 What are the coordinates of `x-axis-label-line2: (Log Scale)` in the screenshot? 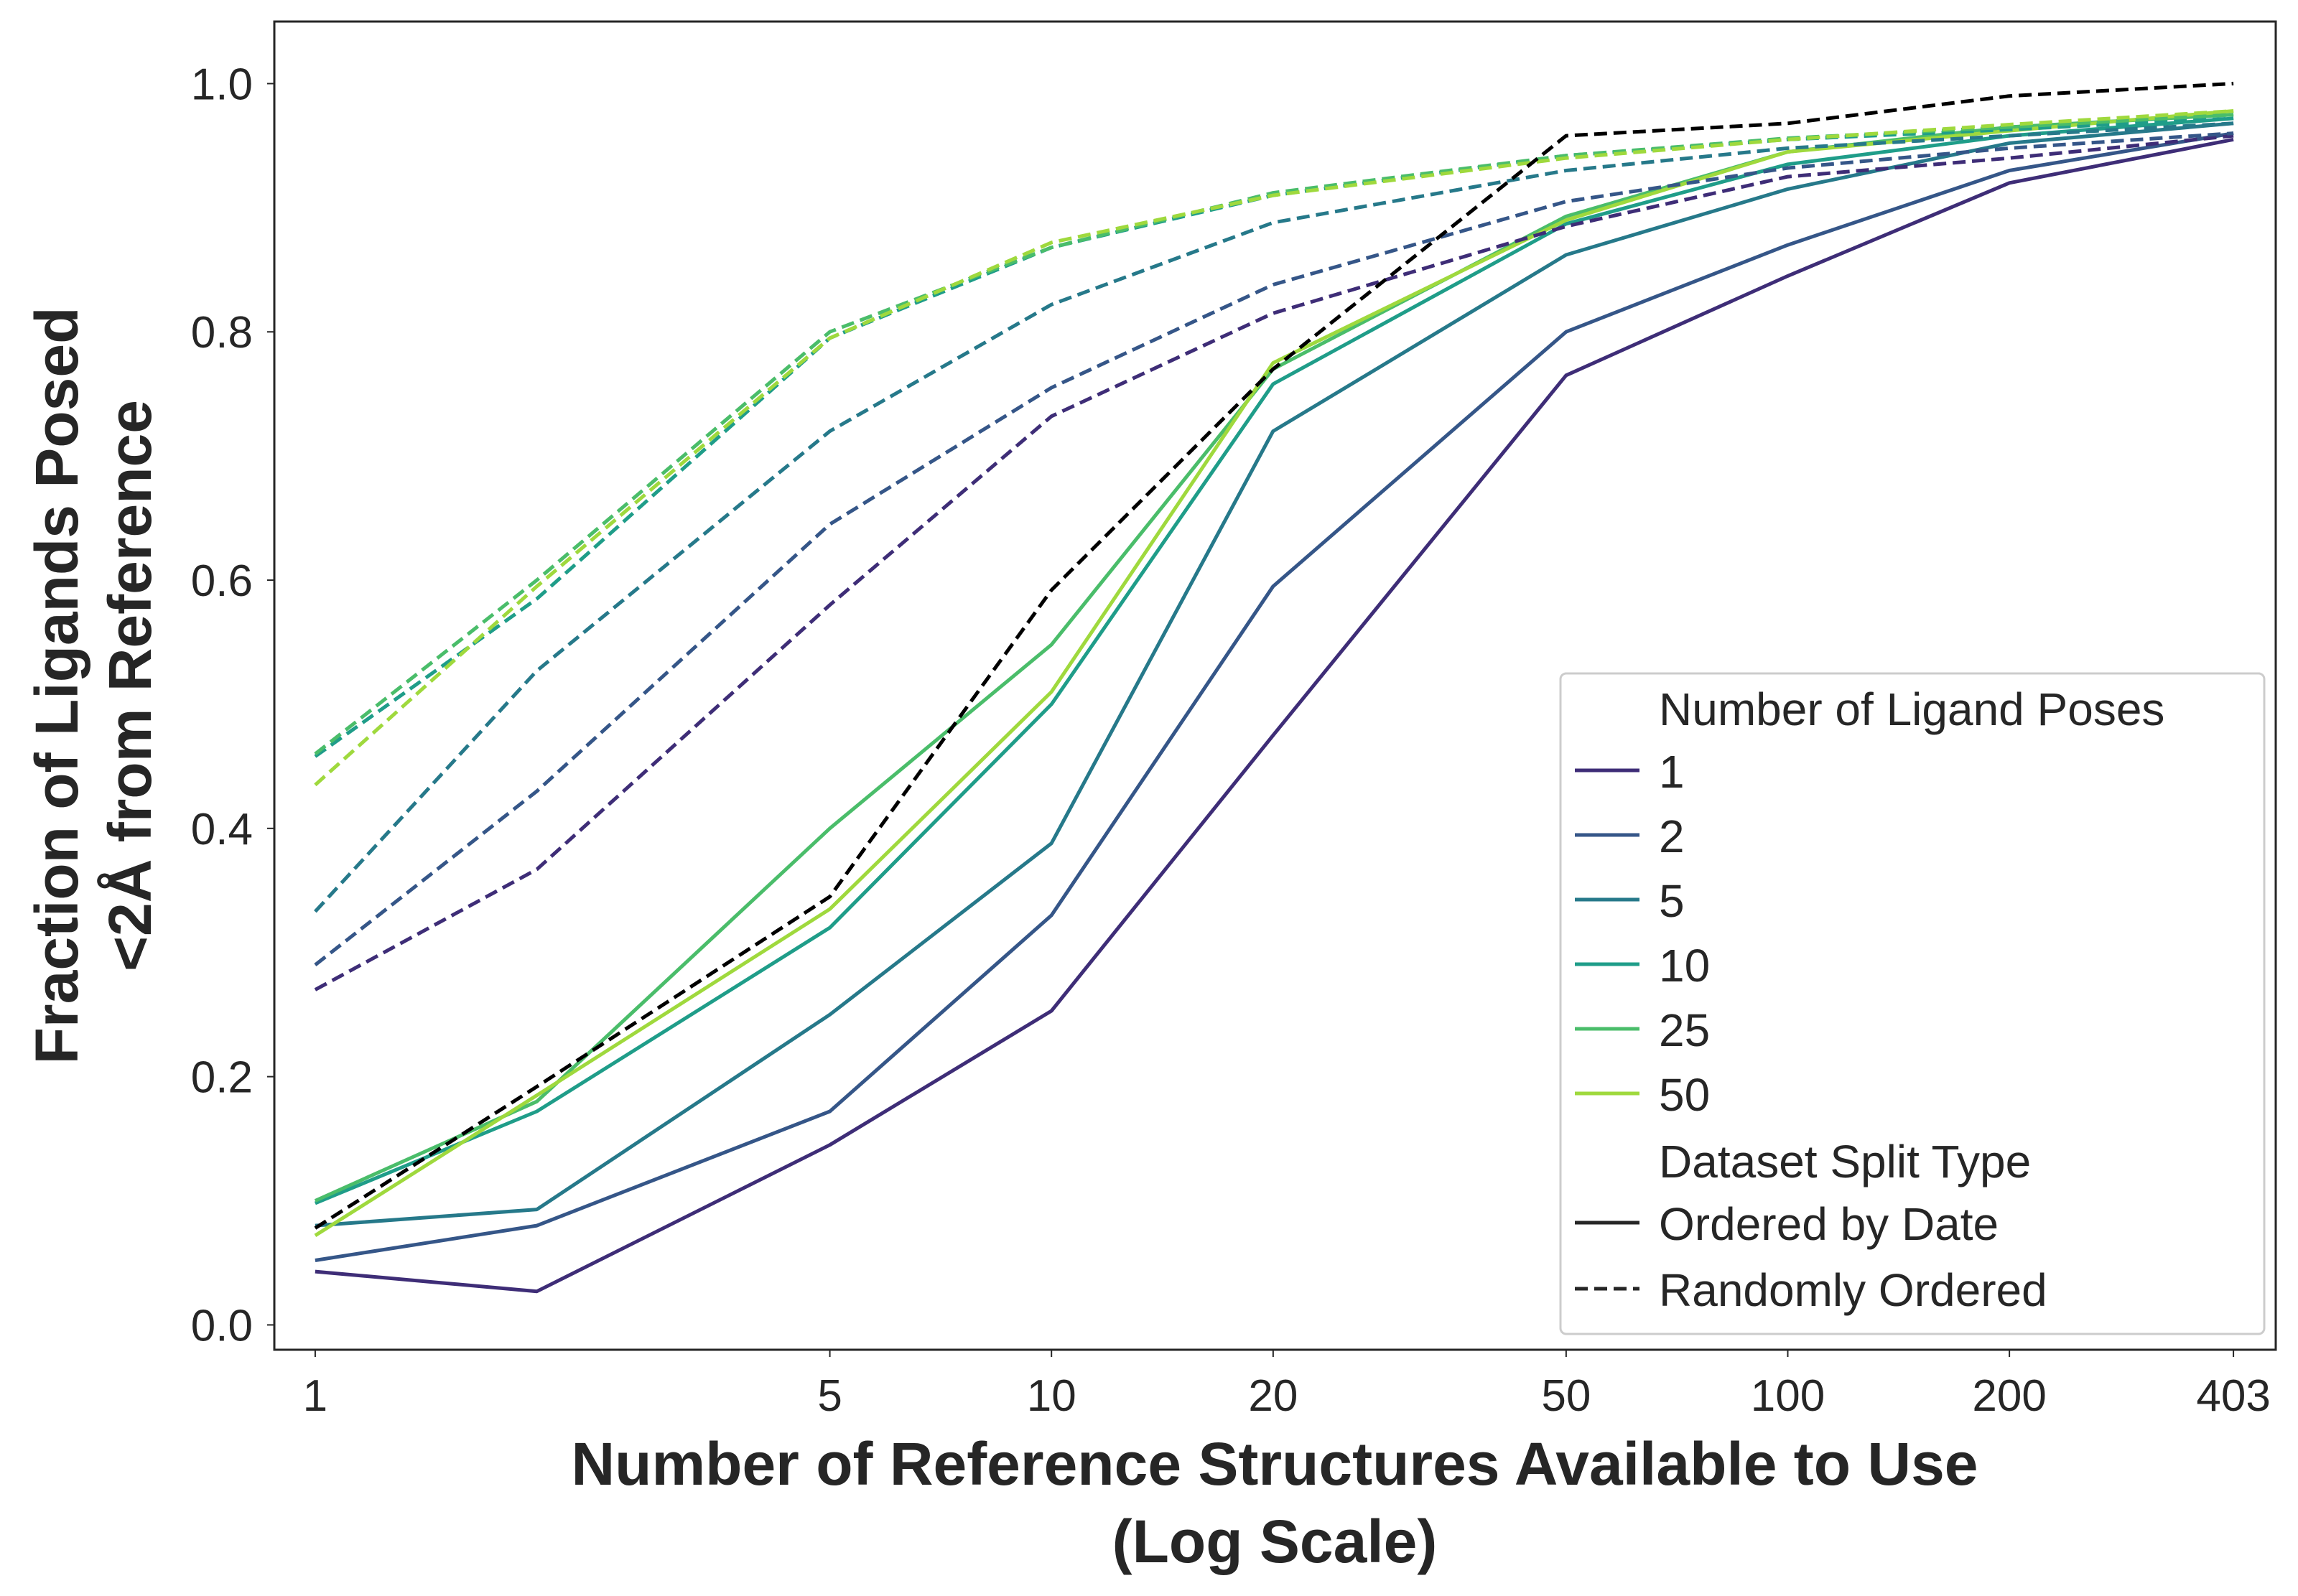 It's located at (1275, 1541).